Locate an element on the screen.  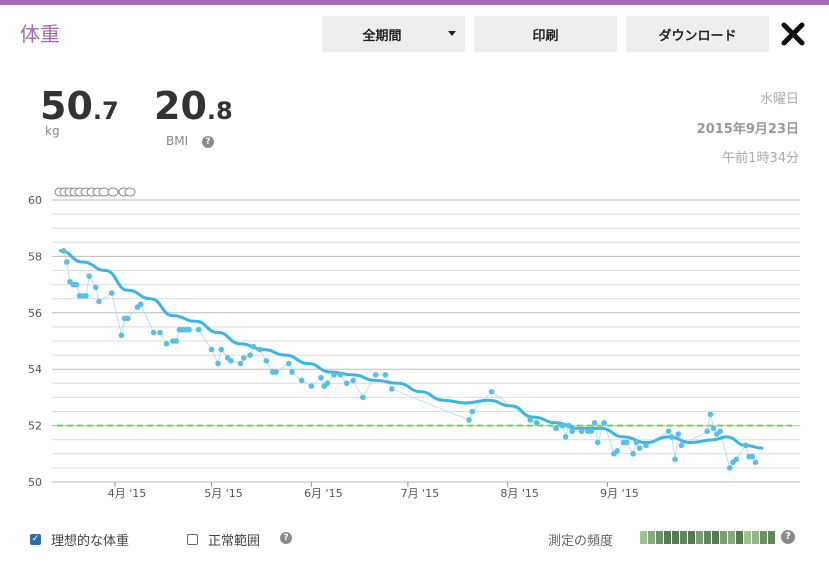
checkbox-checked-icon: ✓ is located at coordinates (35, 539).